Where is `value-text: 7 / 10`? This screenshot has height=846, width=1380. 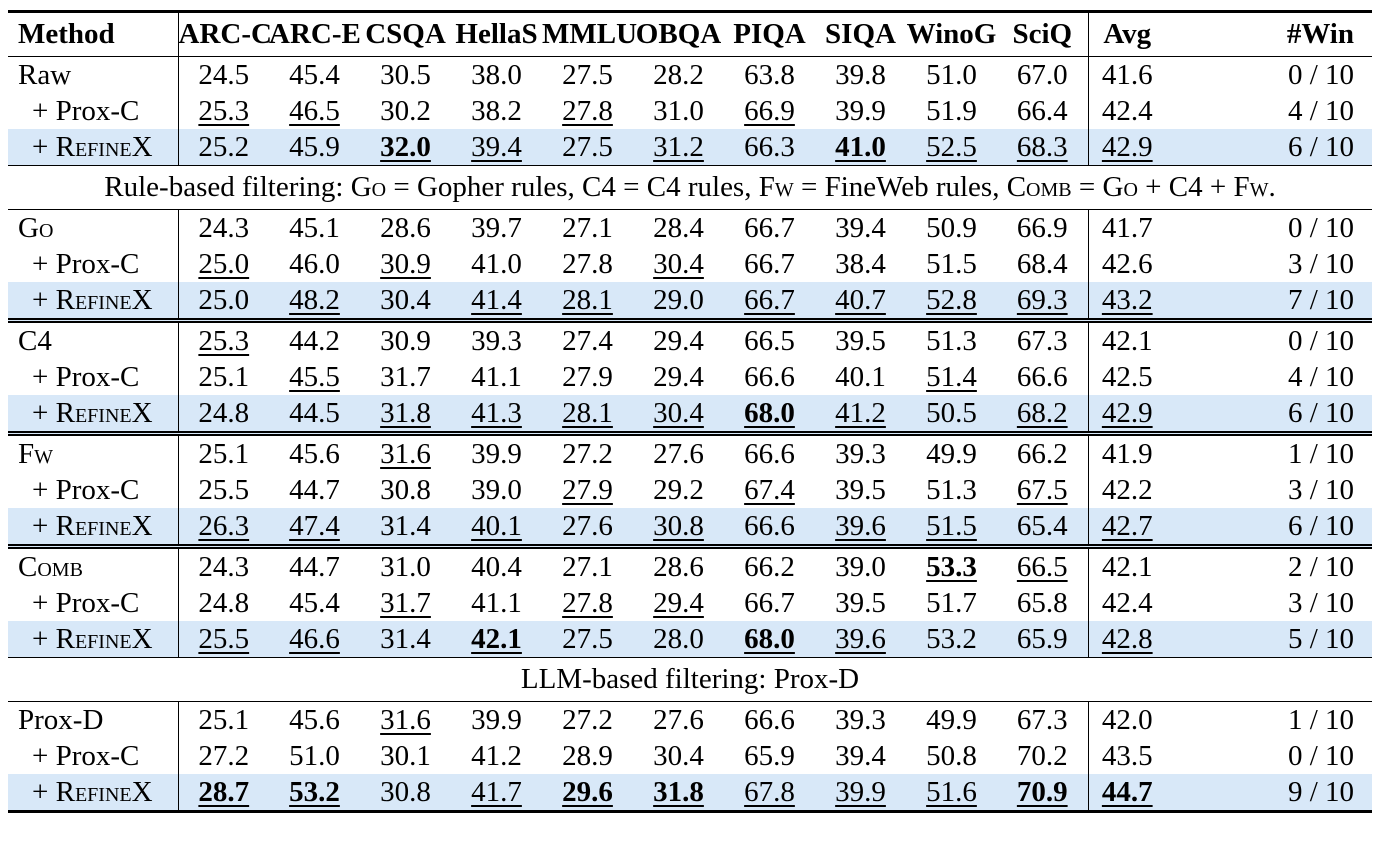
value-text: 7 / 10 is located at coordinates (1320, 300).